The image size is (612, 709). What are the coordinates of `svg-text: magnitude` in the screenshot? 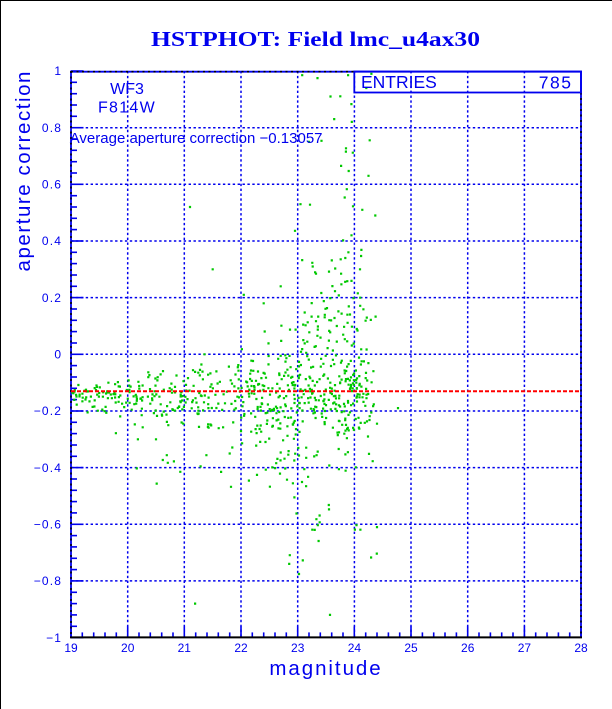 It's located at (325, 668).